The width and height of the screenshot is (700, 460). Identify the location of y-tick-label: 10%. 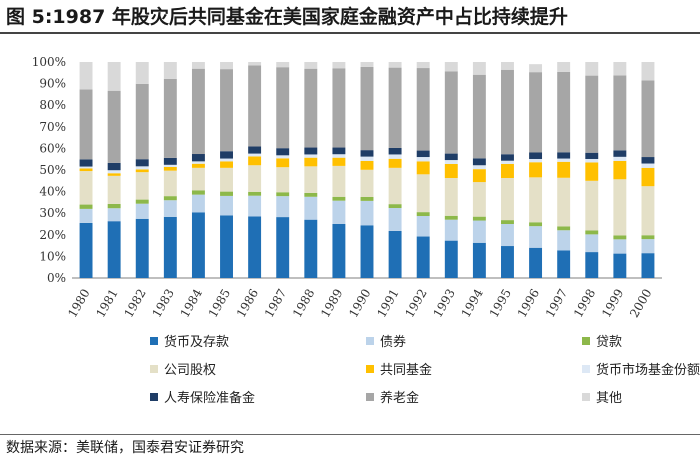
(52, 256).